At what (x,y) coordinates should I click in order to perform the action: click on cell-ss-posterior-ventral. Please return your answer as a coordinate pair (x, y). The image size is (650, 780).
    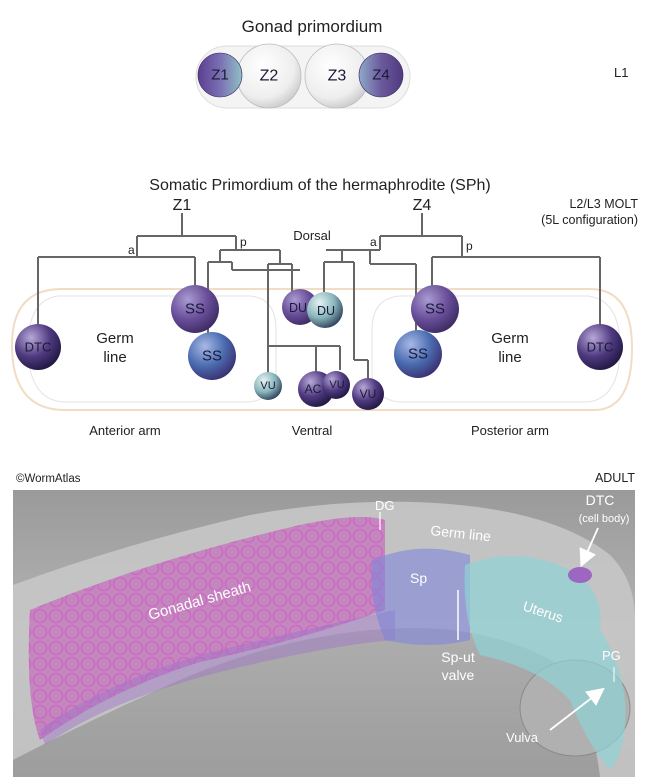
    Looking at the image, I should click on (418, 354).